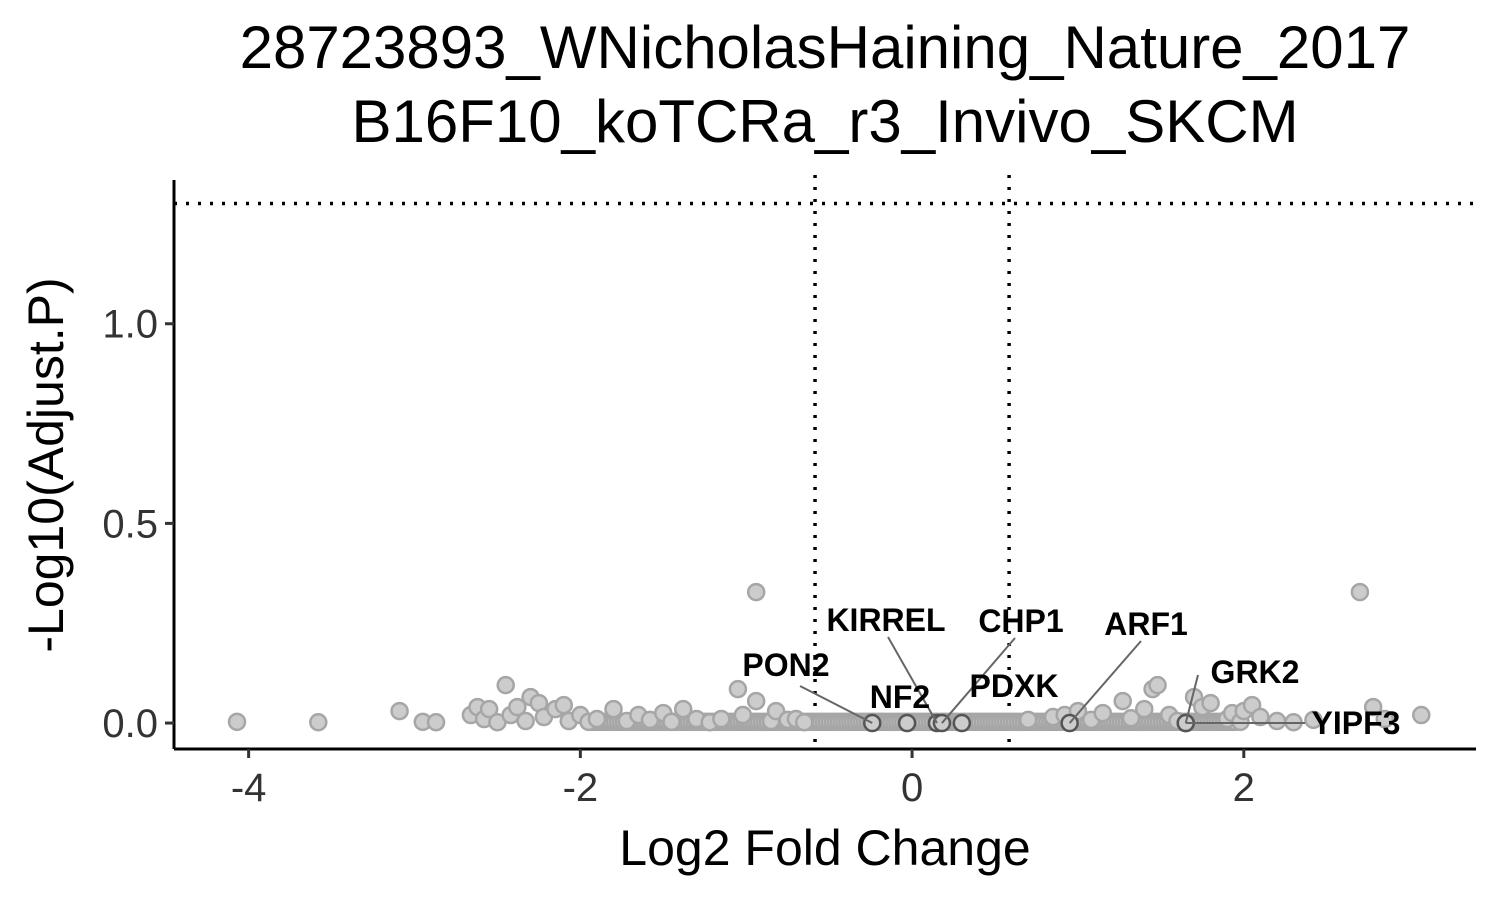 The image size is (1500, 900). What do you see at coordinates (1244, 788) in the screenshot?
I see `x-tick-label: 2` at bounding box center [1244, 788].